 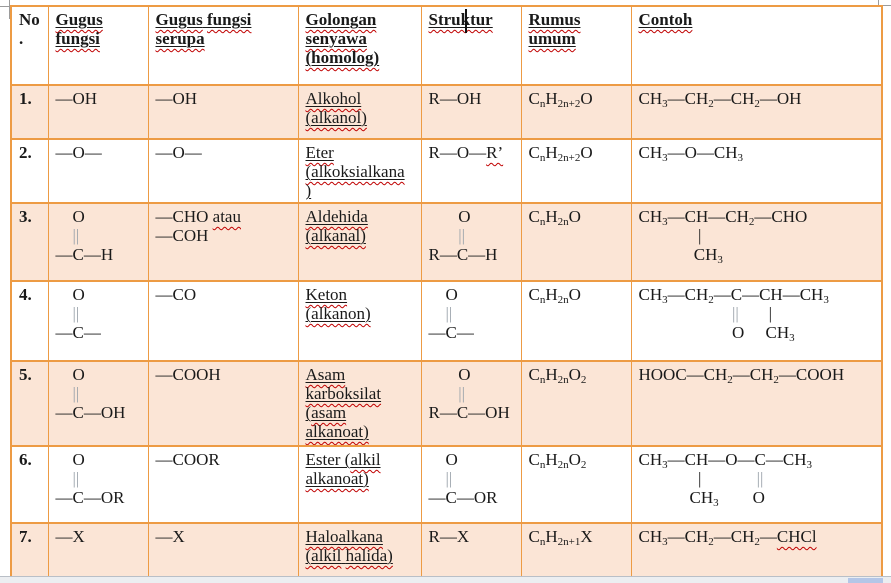 What do you see at coordinates (29, 321) in the screenshot?
I see `cell-no: 4.` at bounding box center [29, 321].